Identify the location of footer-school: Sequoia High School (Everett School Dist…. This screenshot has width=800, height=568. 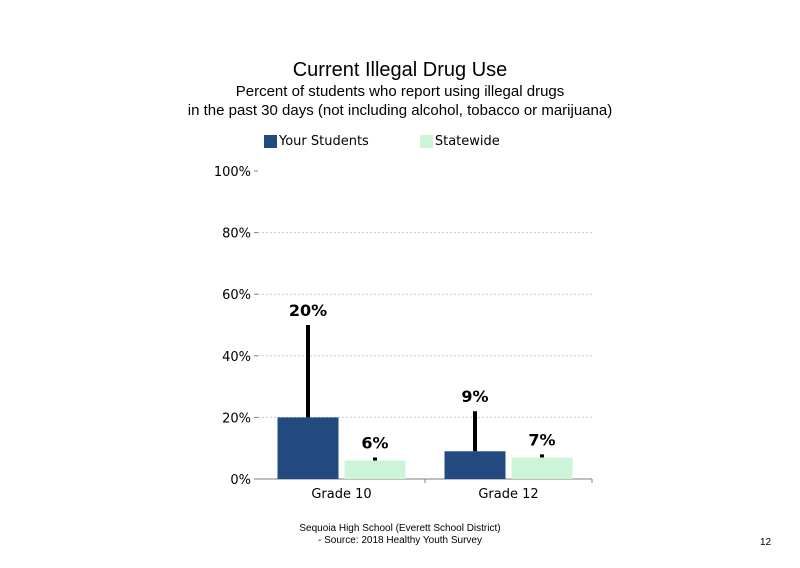
(400, 528).